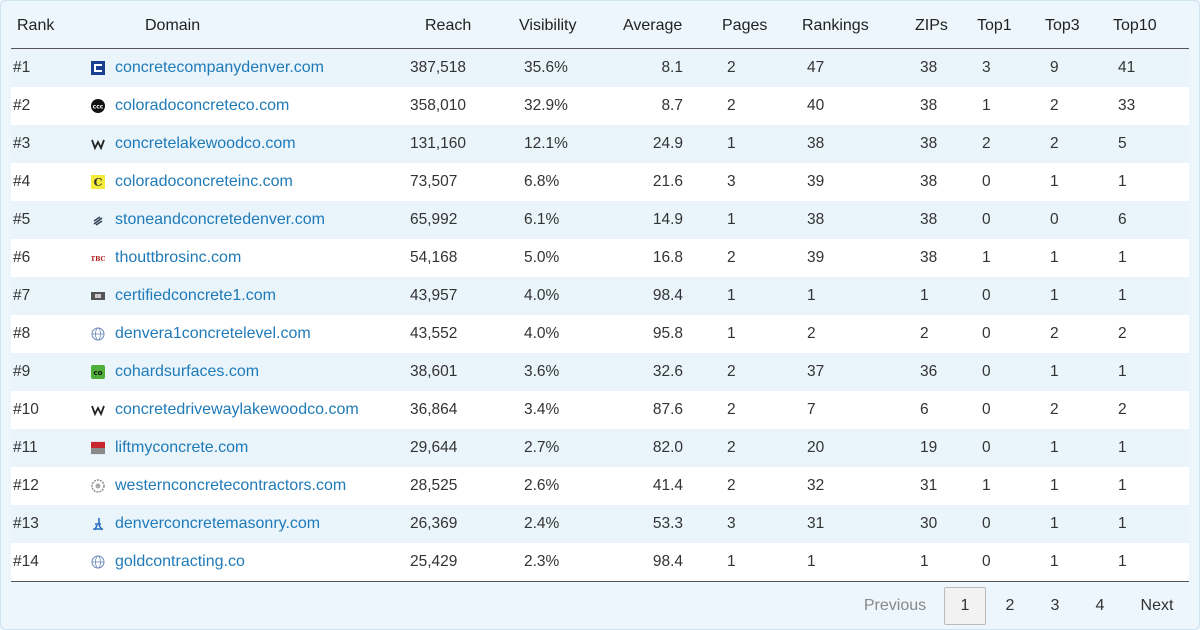 The height and width of the screenshot is (630, 1200). Describe the element at coordinates (600, 581) in the screenshot. I see `table-footer-divider` at that location.